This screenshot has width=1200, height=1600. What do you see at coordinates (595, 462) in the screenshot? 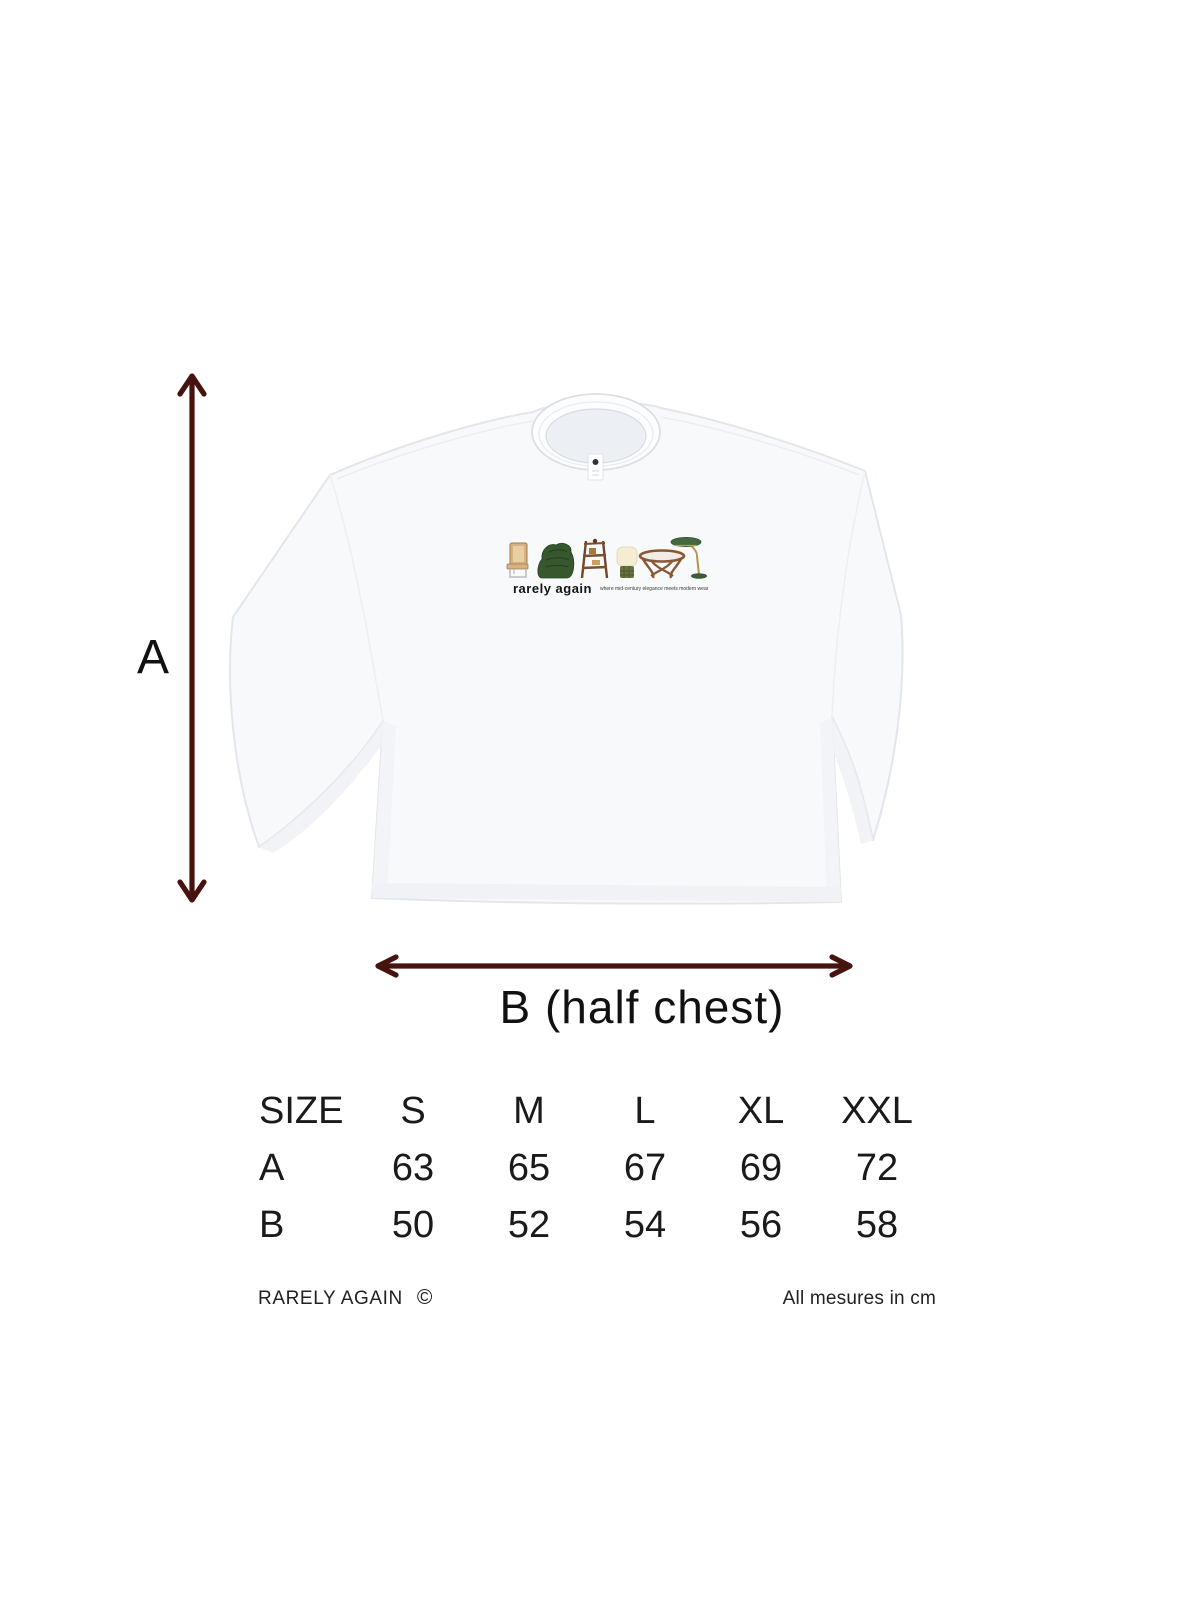
I see `tag-logo-icon` at bounding box center [595, 462].